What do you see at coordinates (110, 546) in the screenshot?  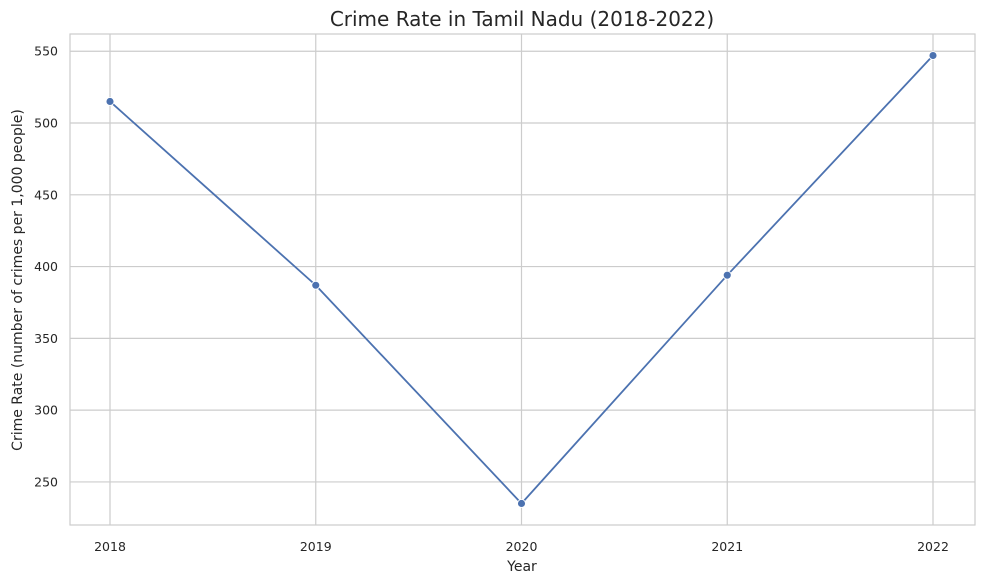 I see `x-tick-label: 2018` at bounding box center [110, 546].